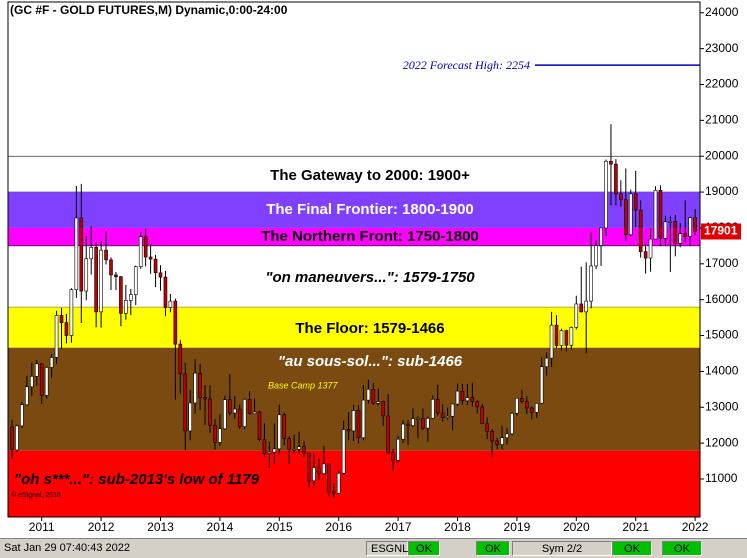 Image resolution: width=747 pixels, height=558 pixels. Describe the element at coordinates (101, 527) in the screenshot. I see `x-tick-label: 2012` at that location.